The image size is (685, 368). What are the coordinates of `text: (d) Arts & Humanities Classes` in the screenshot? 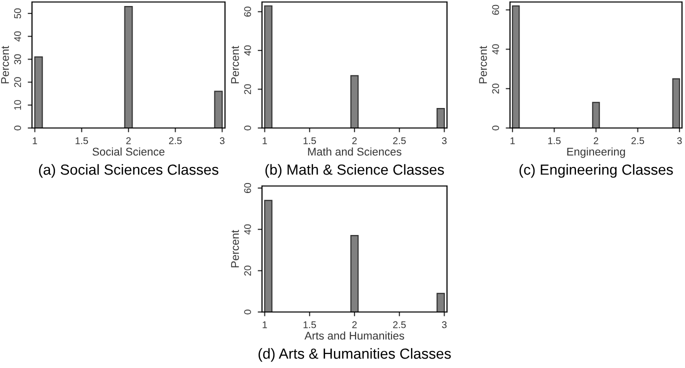 It's located at (354, 355).